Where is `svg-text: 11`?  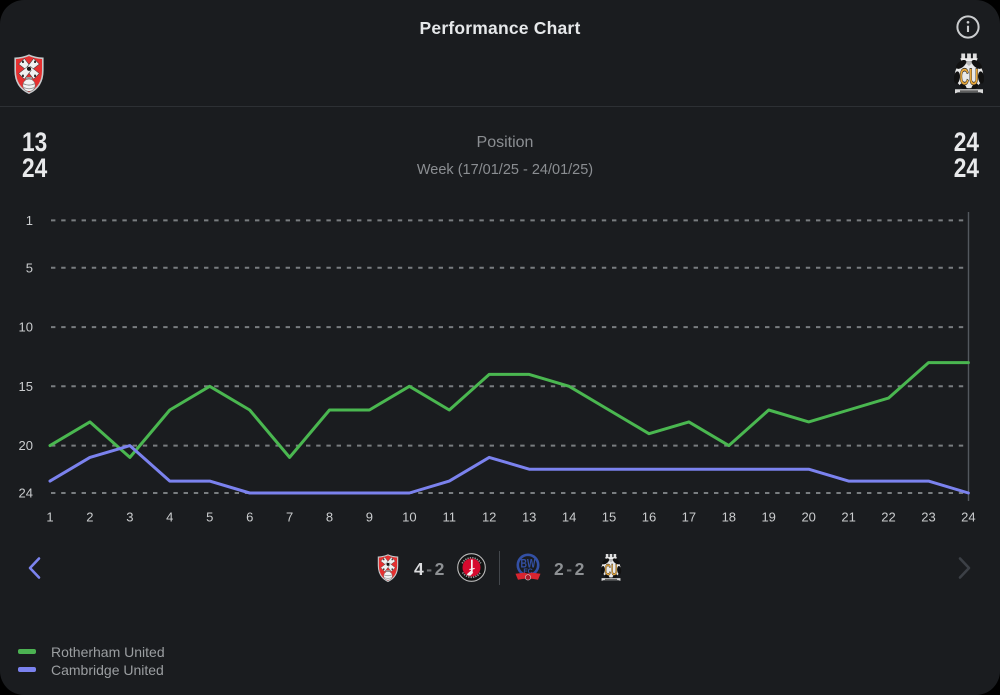
svg-text: 11 is located at coordinates (450, 517).